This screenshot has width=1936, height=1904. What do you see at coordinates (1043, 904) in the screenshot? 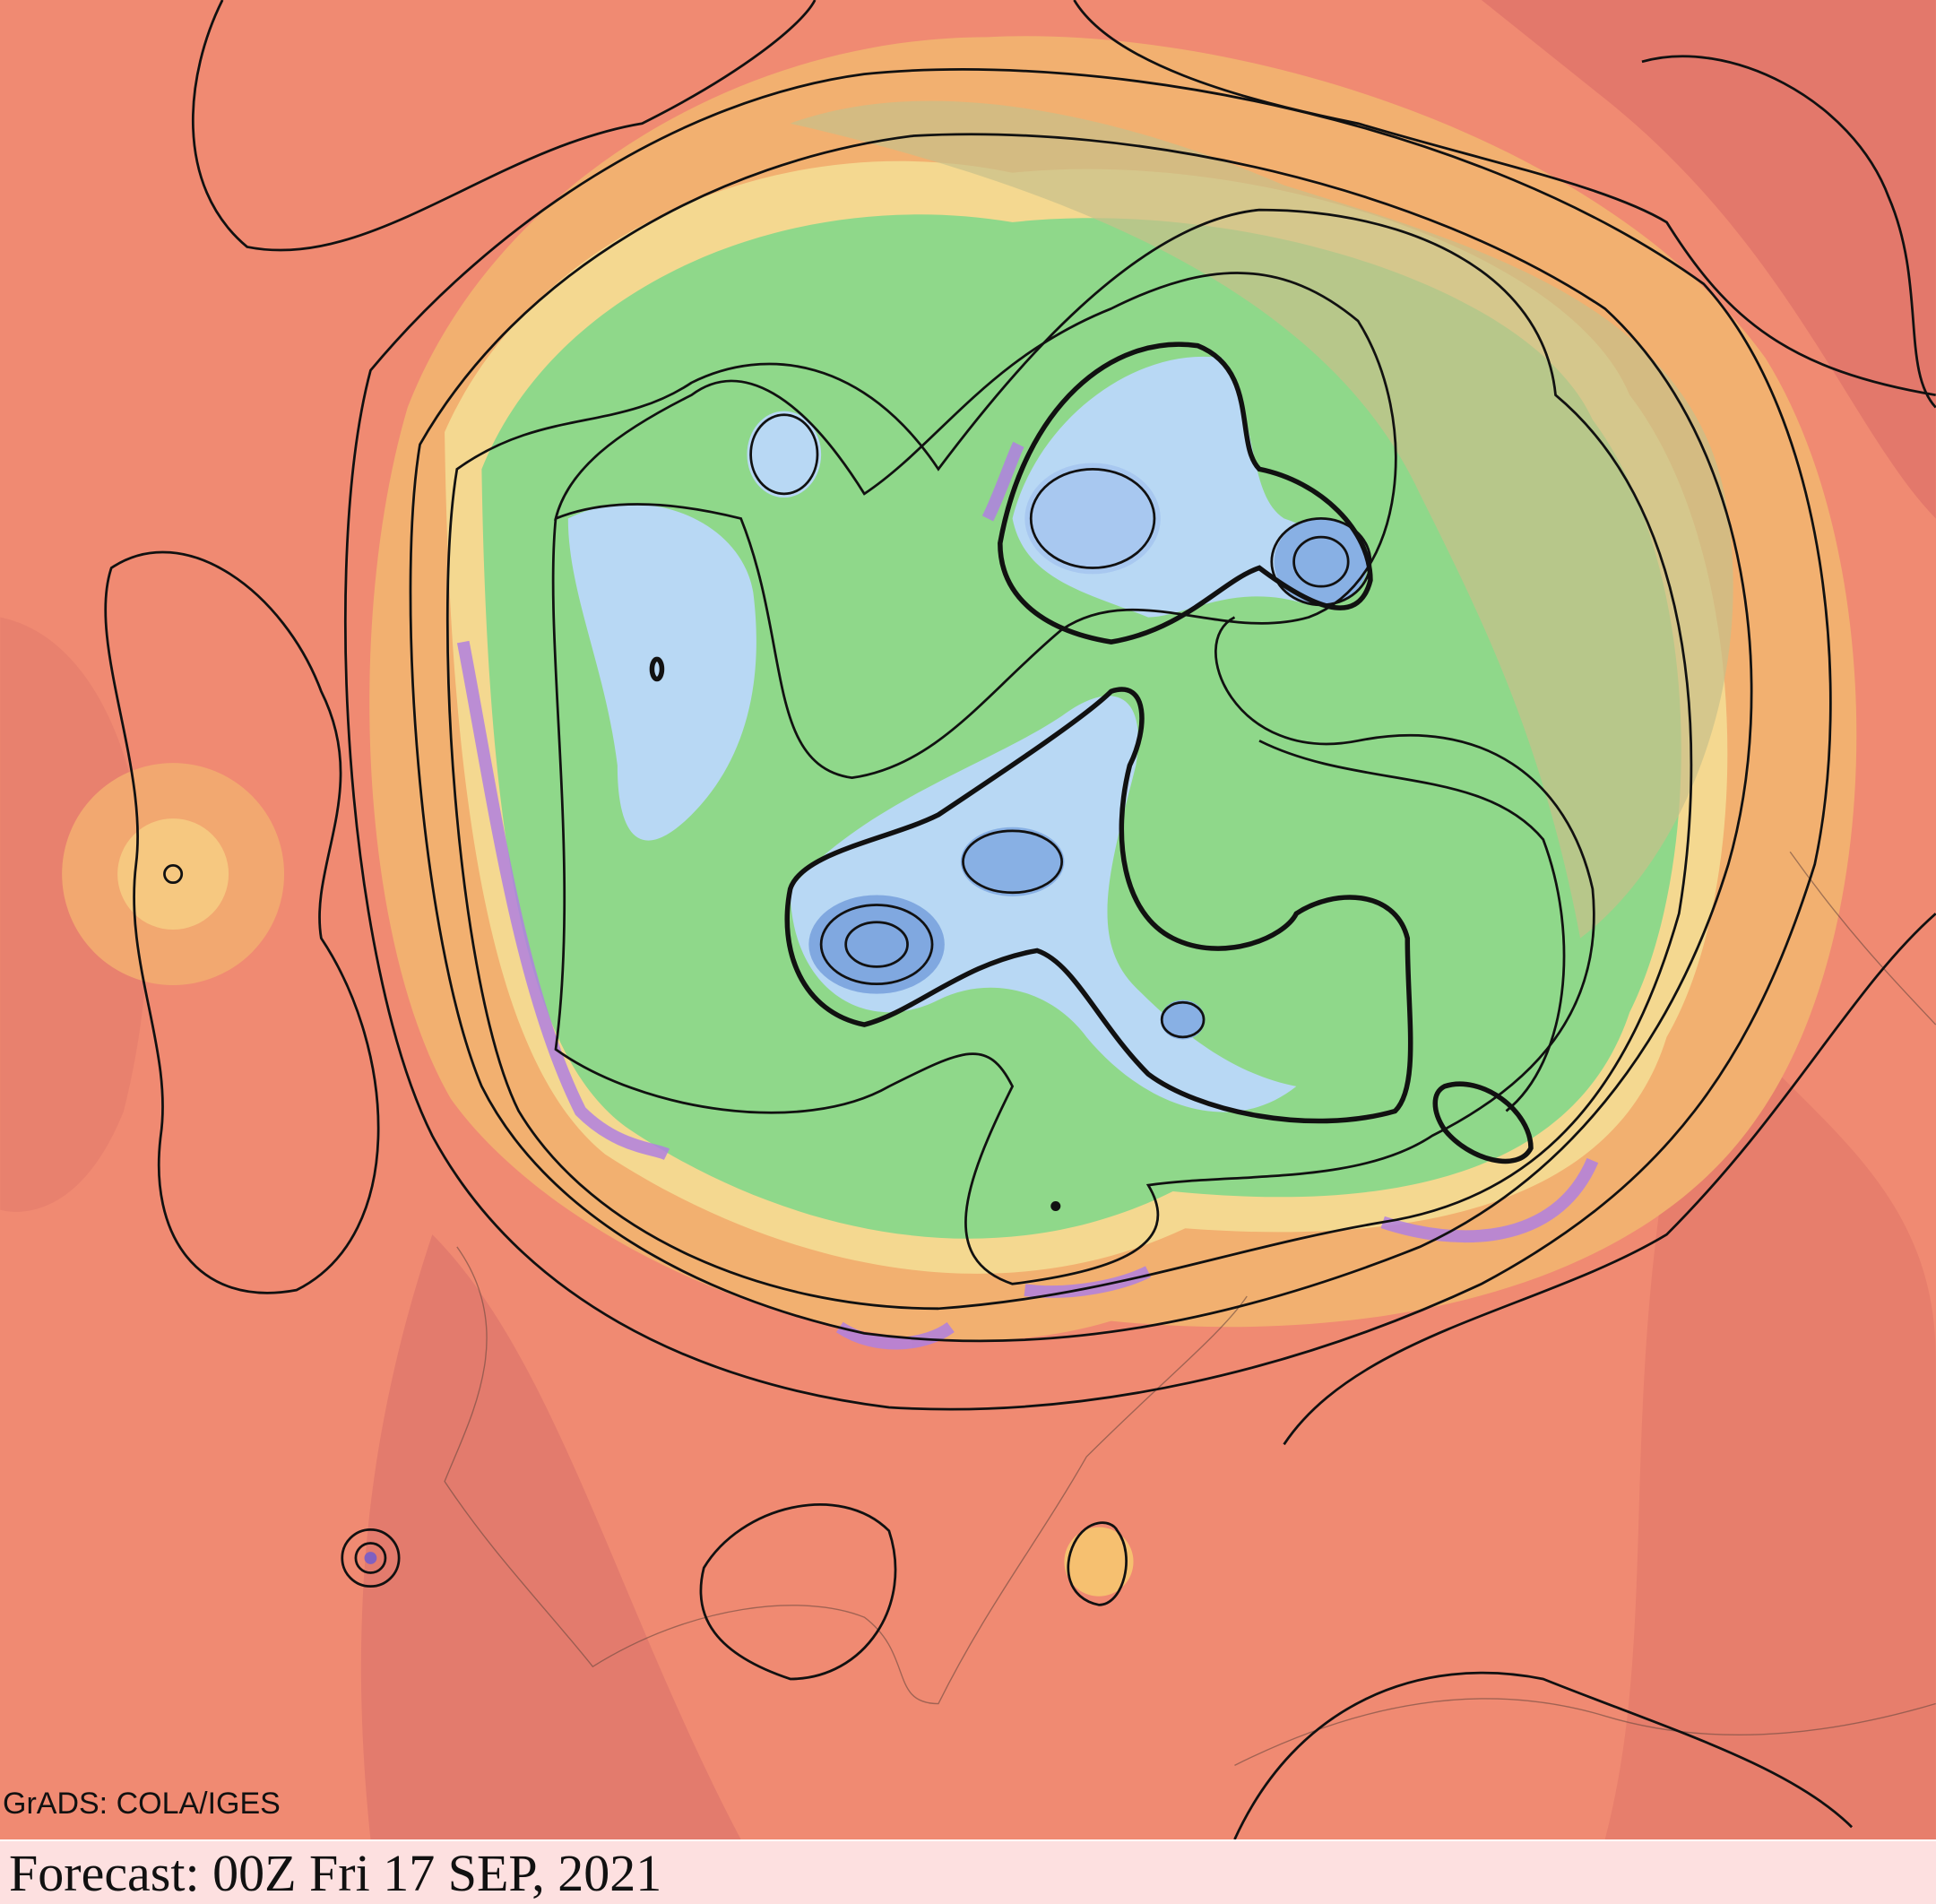
I see `cold-region` at bounding box center [1043, 904].